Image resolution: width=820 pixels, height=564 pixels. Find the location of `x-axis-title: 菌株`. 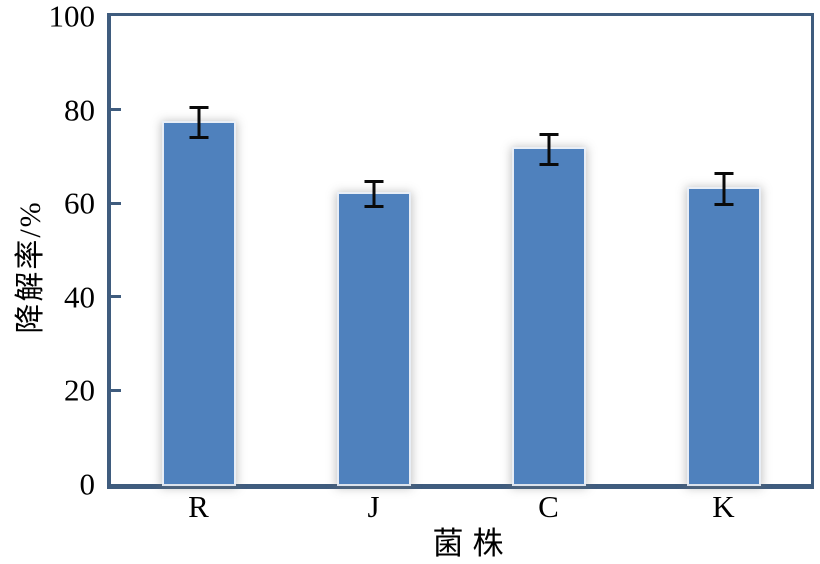

x-axis-title: 菌株 is located at coordinates (472, 543).